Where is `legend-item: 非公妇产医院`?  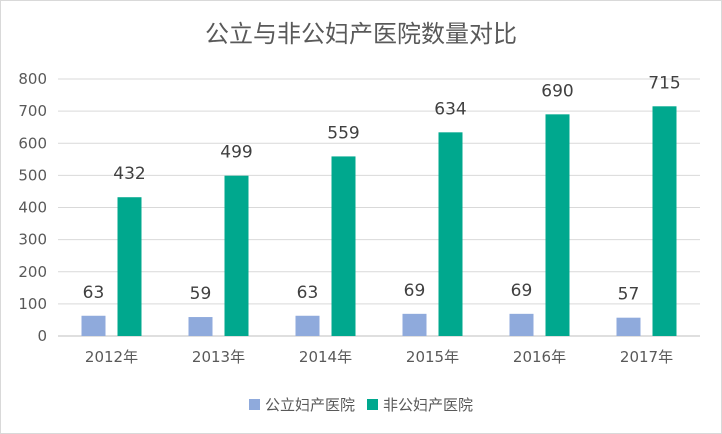
legend-item: 非公妇产医院 is located at coordinates (420, 404).